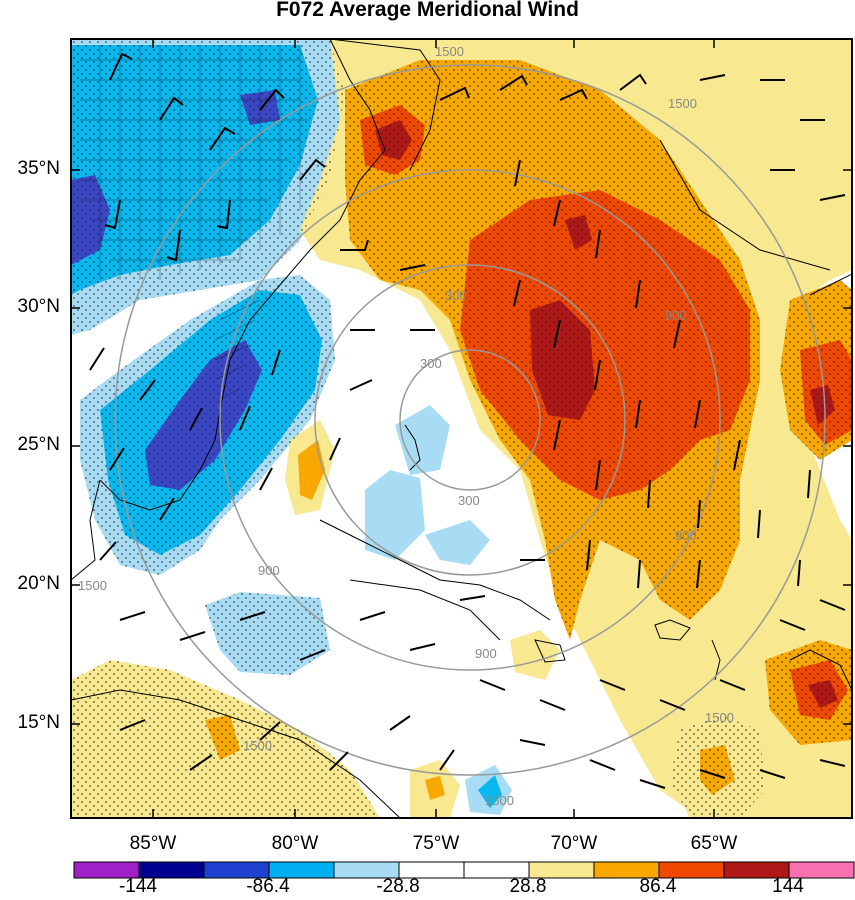 The height and width of the screenshot is (900, 855). I want to click on latitude-label: 25°N, so click(38, 444).